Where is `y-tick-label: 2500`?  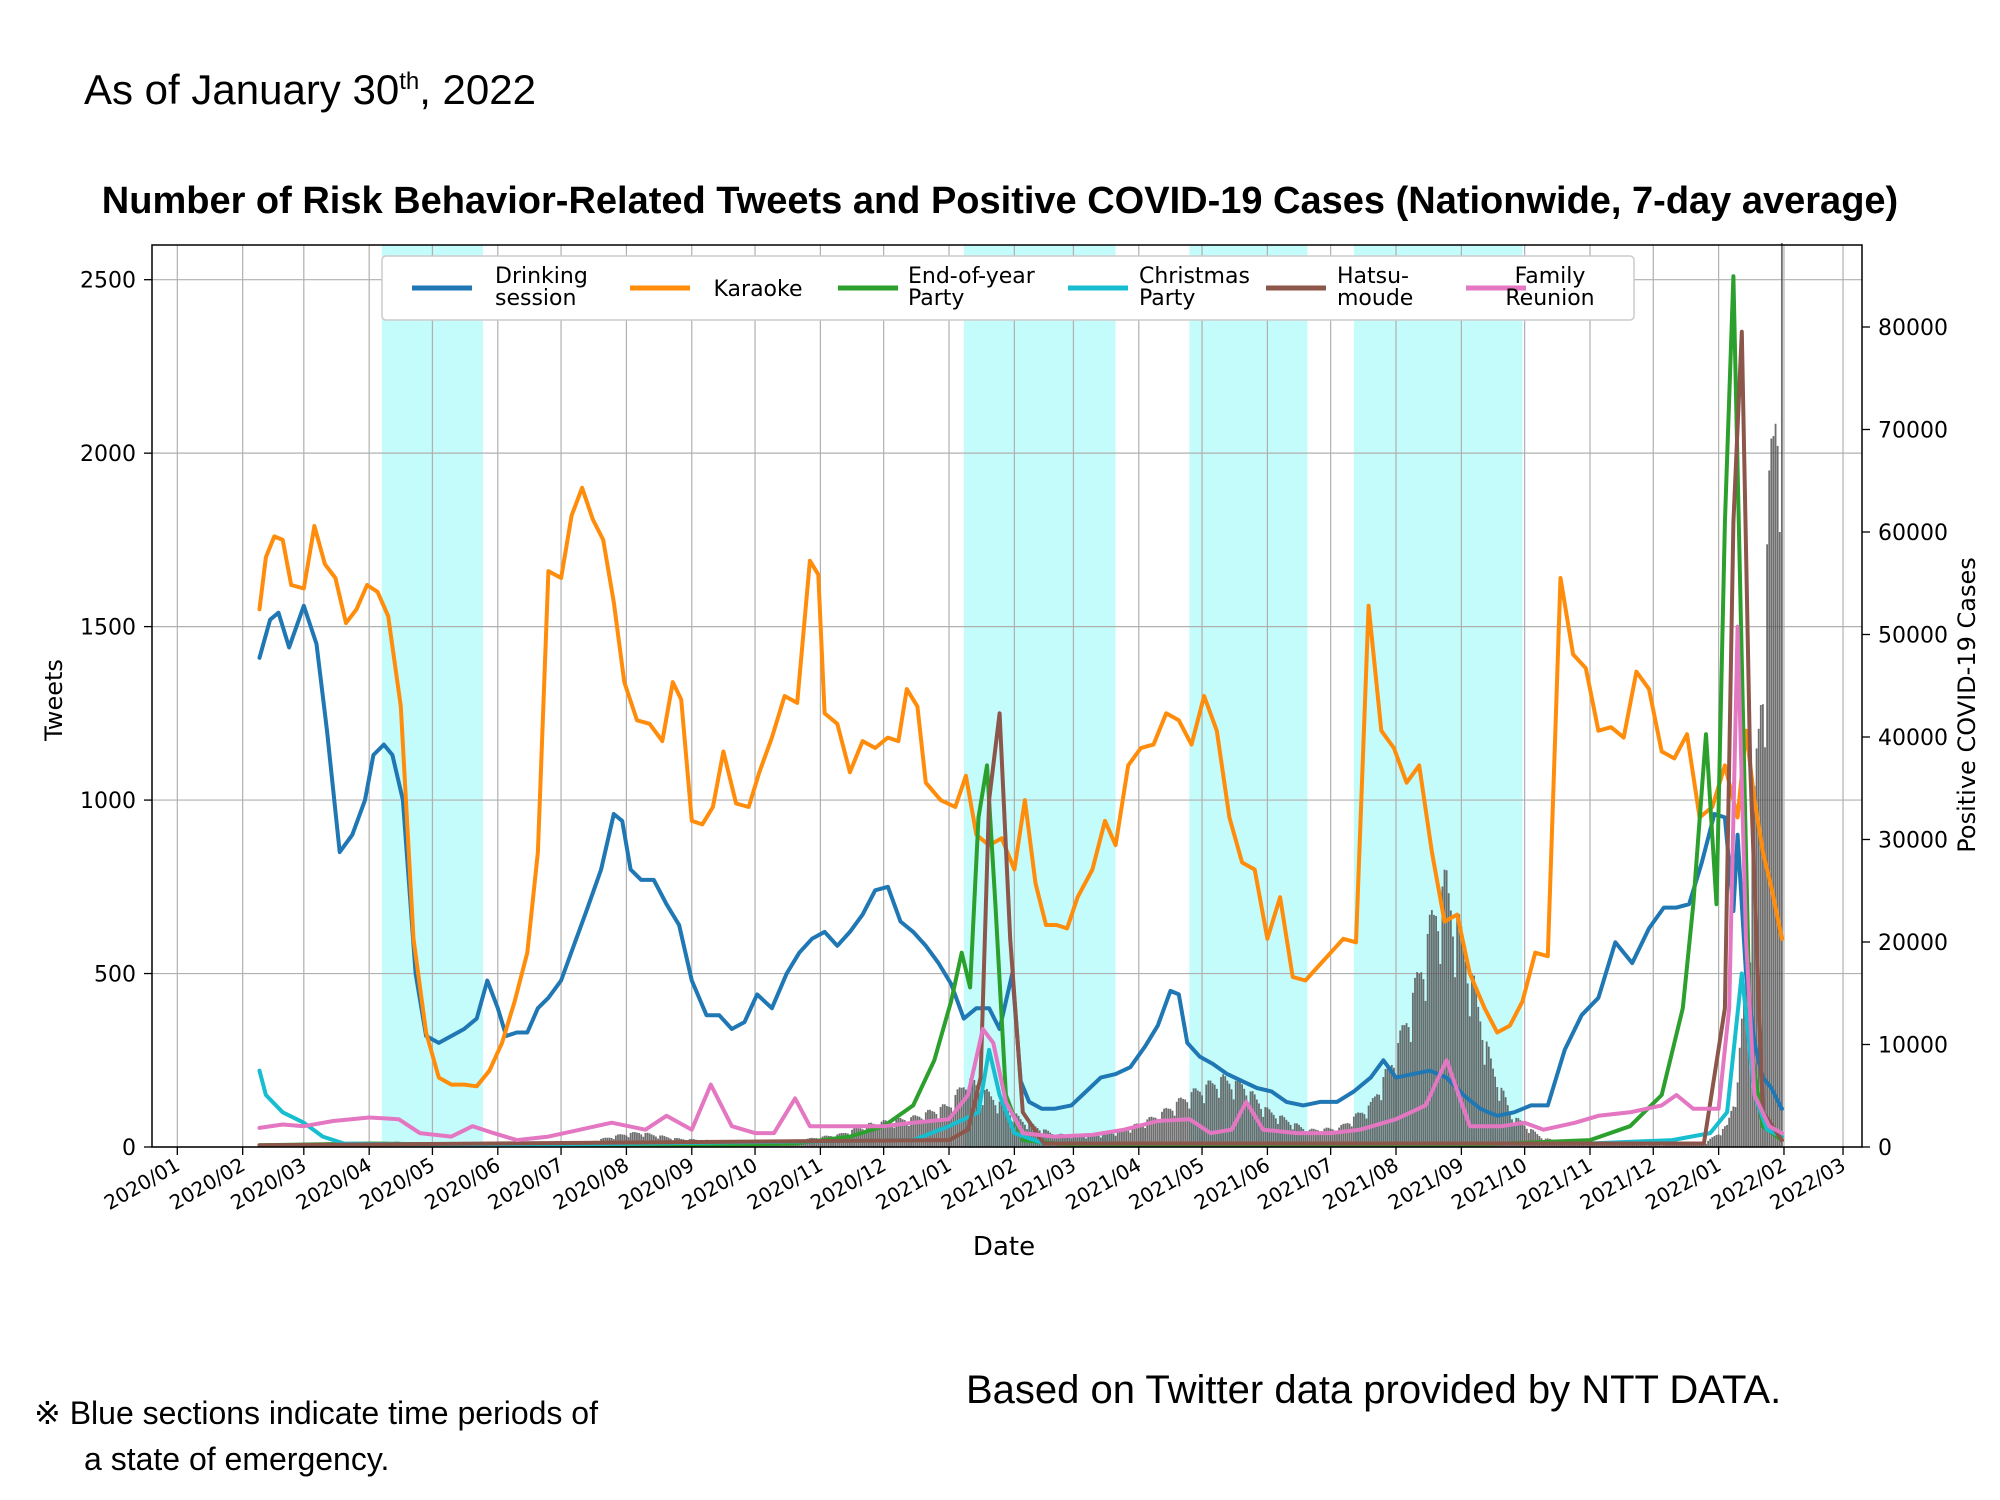
y-tick-label: 2500 is located at coordinates (108, 281).